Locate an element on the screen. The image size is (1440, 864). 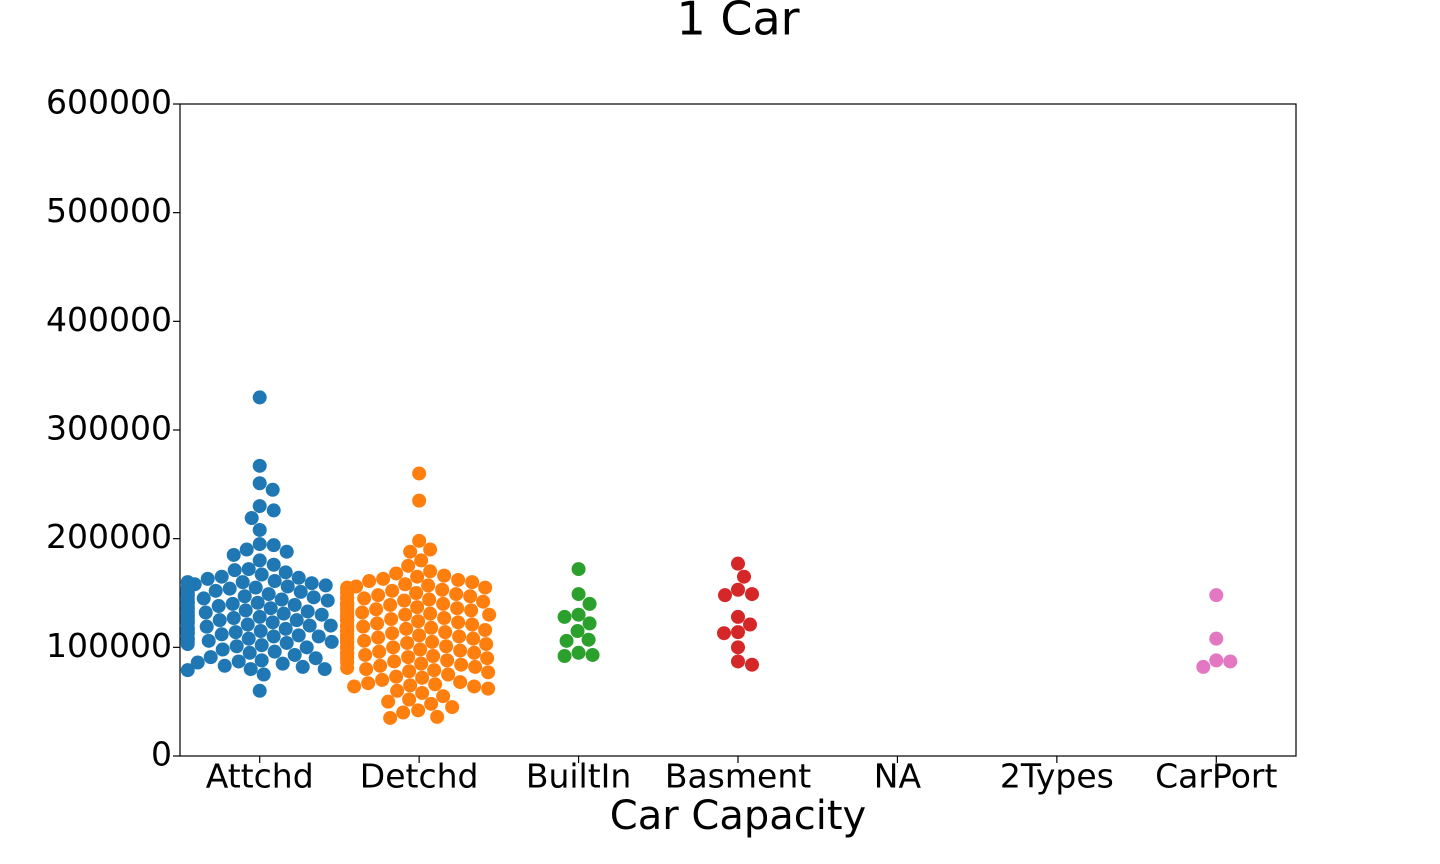
y-tick-label: 600000 is located at coordinates (109, 102).